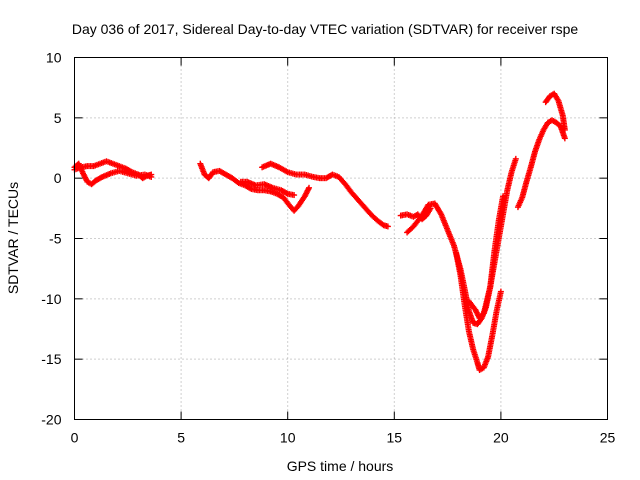 Image resolution: width=640 pixels, height=480 pixels. Describe the element at coordinates (58, 178) in the screenshot. I see `y-tick-label: 0` at that location.